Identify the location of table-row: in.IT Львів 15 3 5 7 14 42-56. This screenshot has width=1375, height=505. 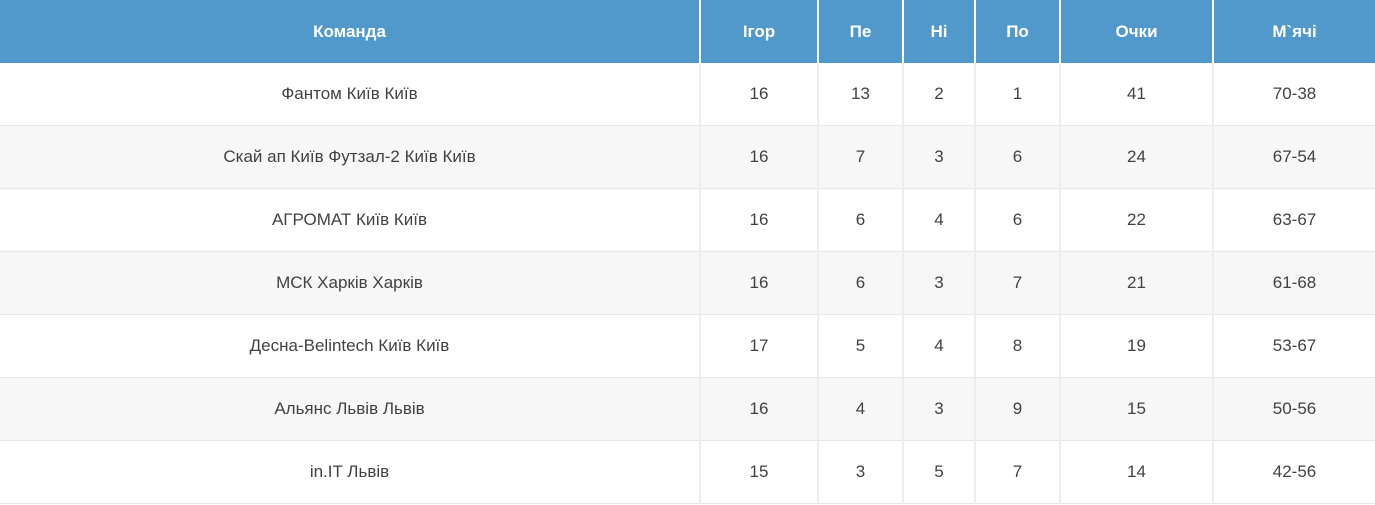
(687, 472).